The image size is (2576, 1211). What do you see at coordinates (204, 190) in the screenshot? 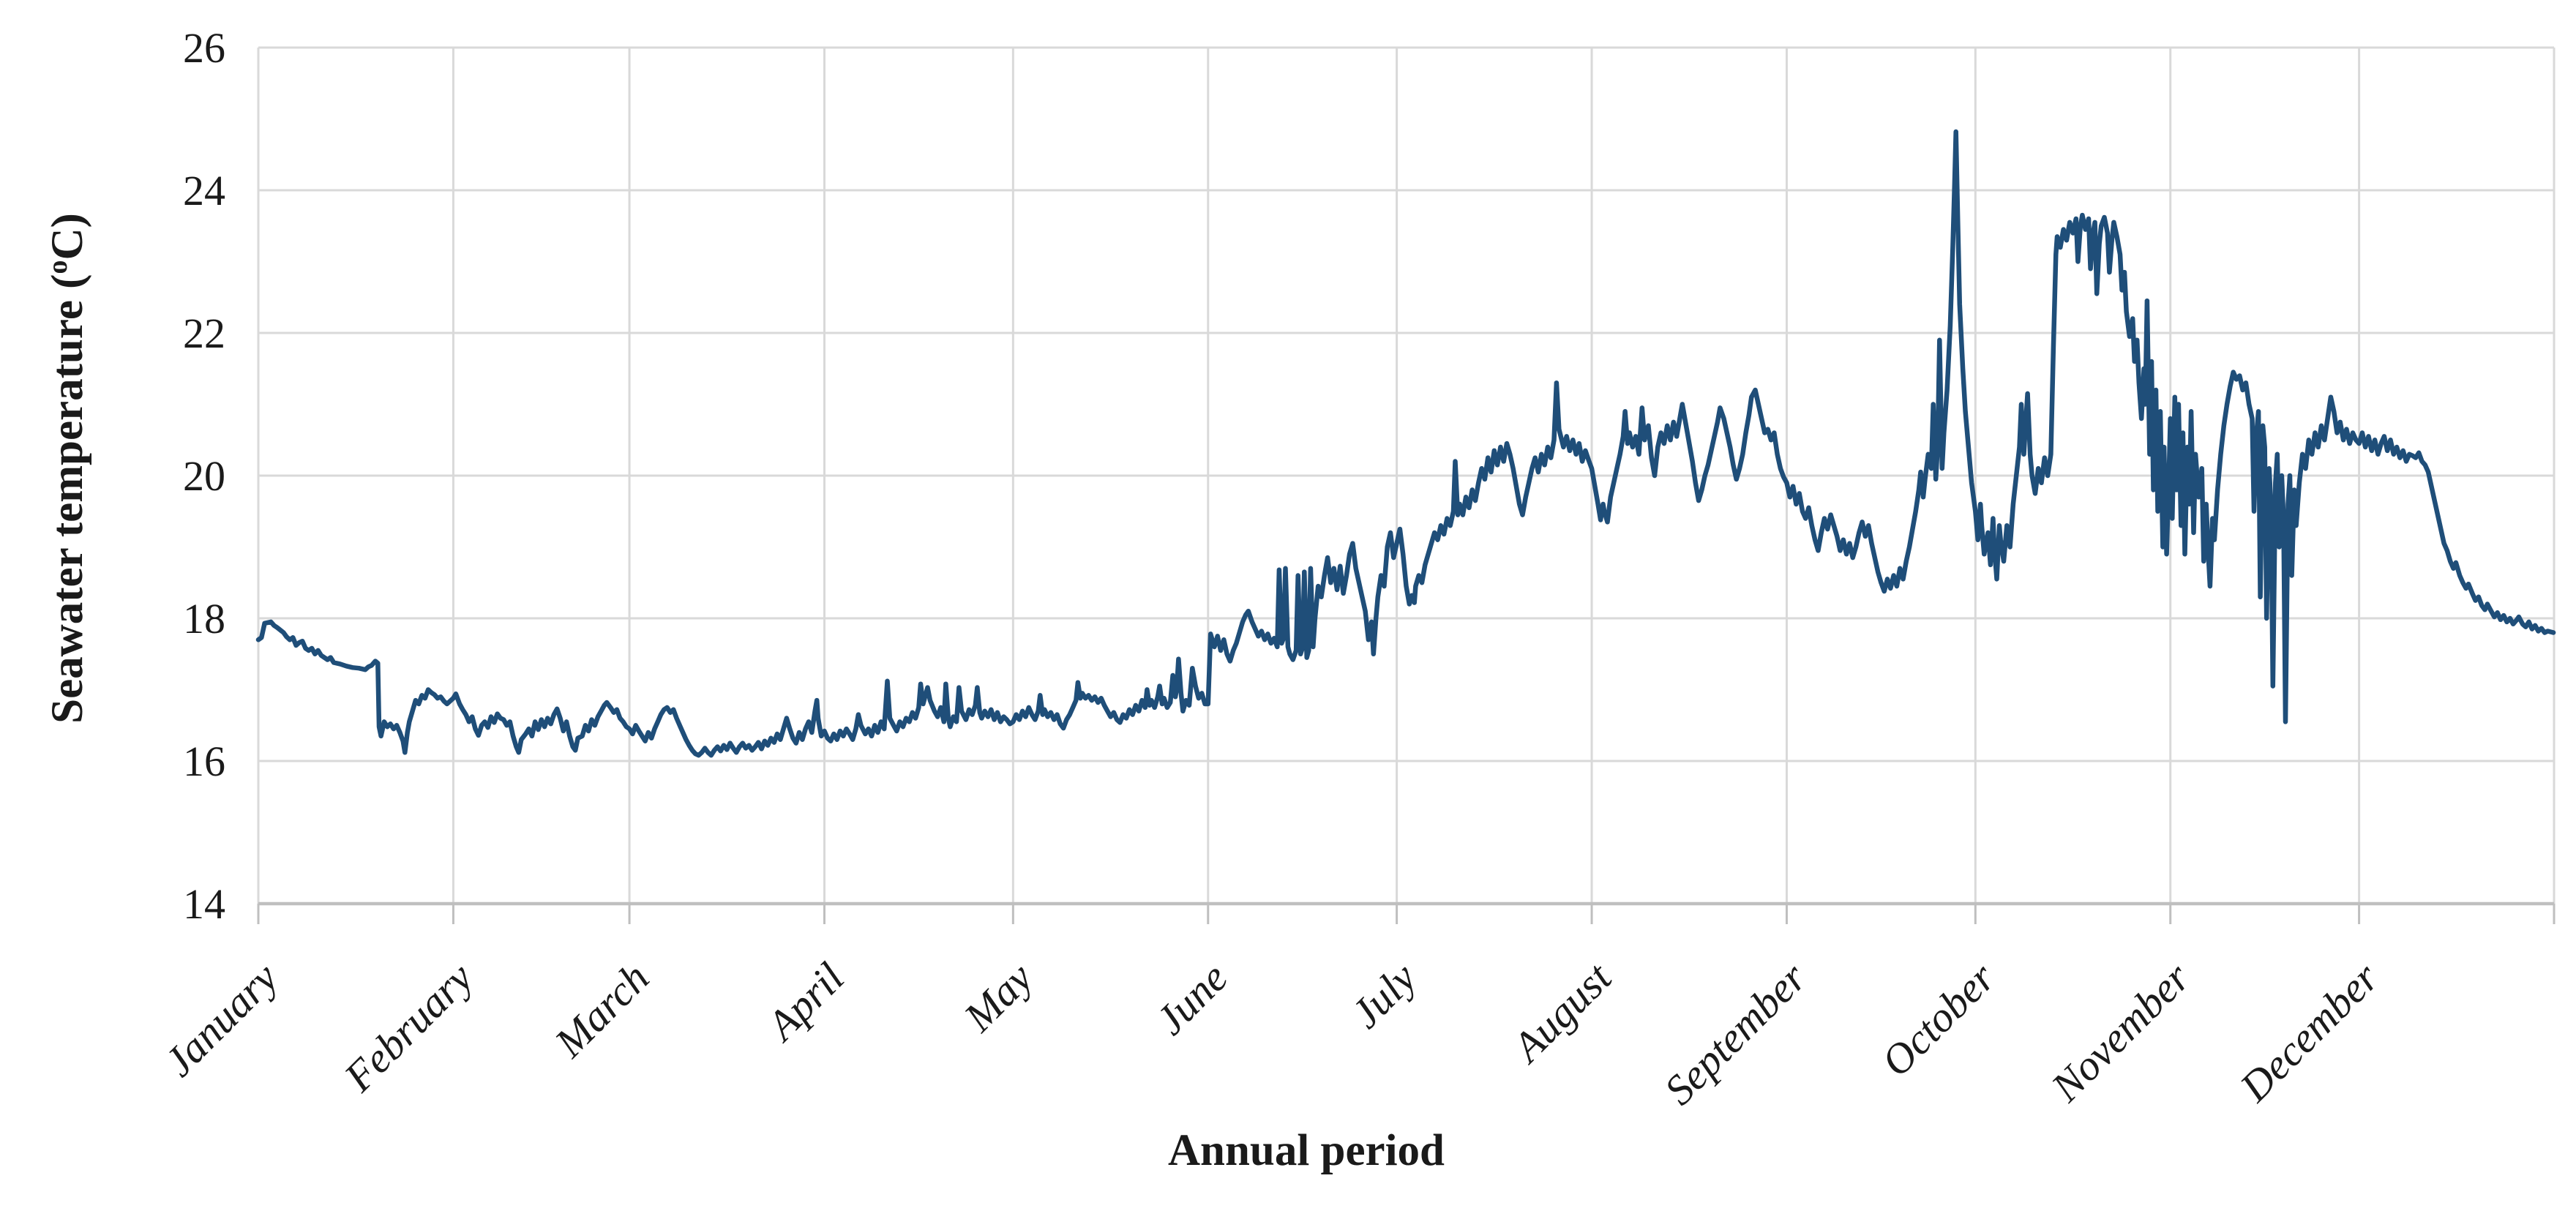
I see `y-tick-label-24: 24` at bounding box center [204, 190].